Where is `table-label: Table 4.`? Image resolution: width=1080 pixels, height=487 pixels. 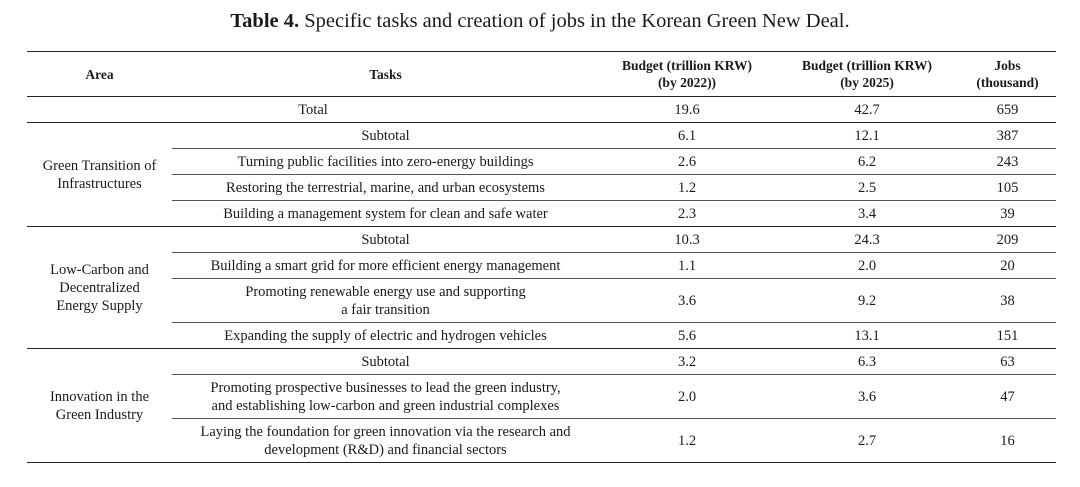 table-label: Table 4. is located at coordinates (265, 21).